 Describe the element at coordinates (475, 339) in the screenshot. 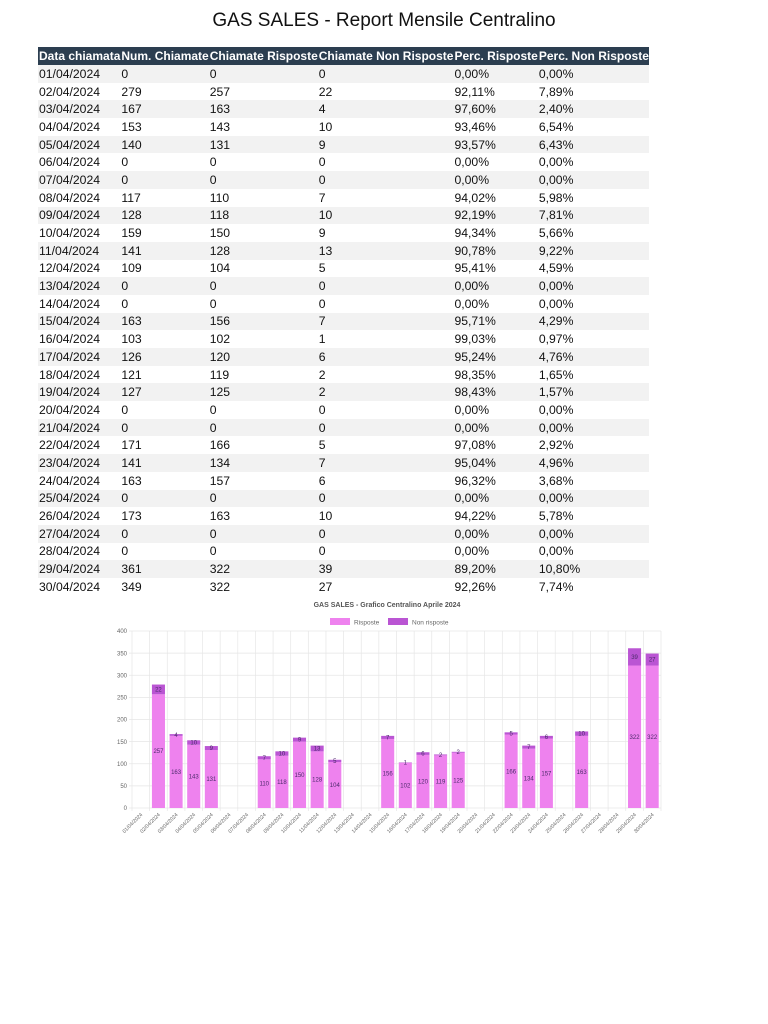

I see `cell-perc-answered: 99,03%` at that location.